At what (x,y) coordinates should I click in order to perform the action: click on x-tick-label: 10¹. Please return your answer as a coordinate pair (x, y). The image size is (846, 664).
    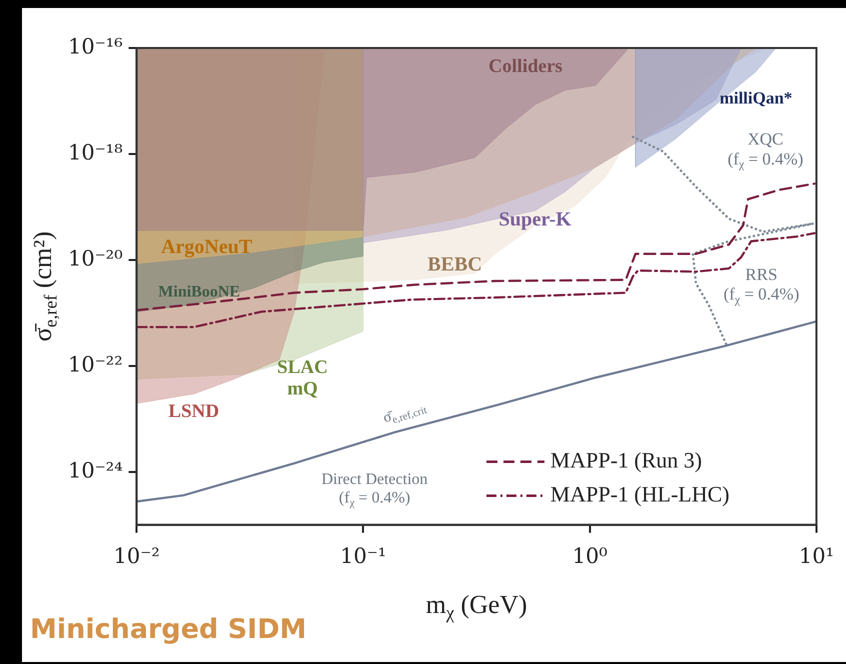
    Looking at the image, I should click on (816, 556).